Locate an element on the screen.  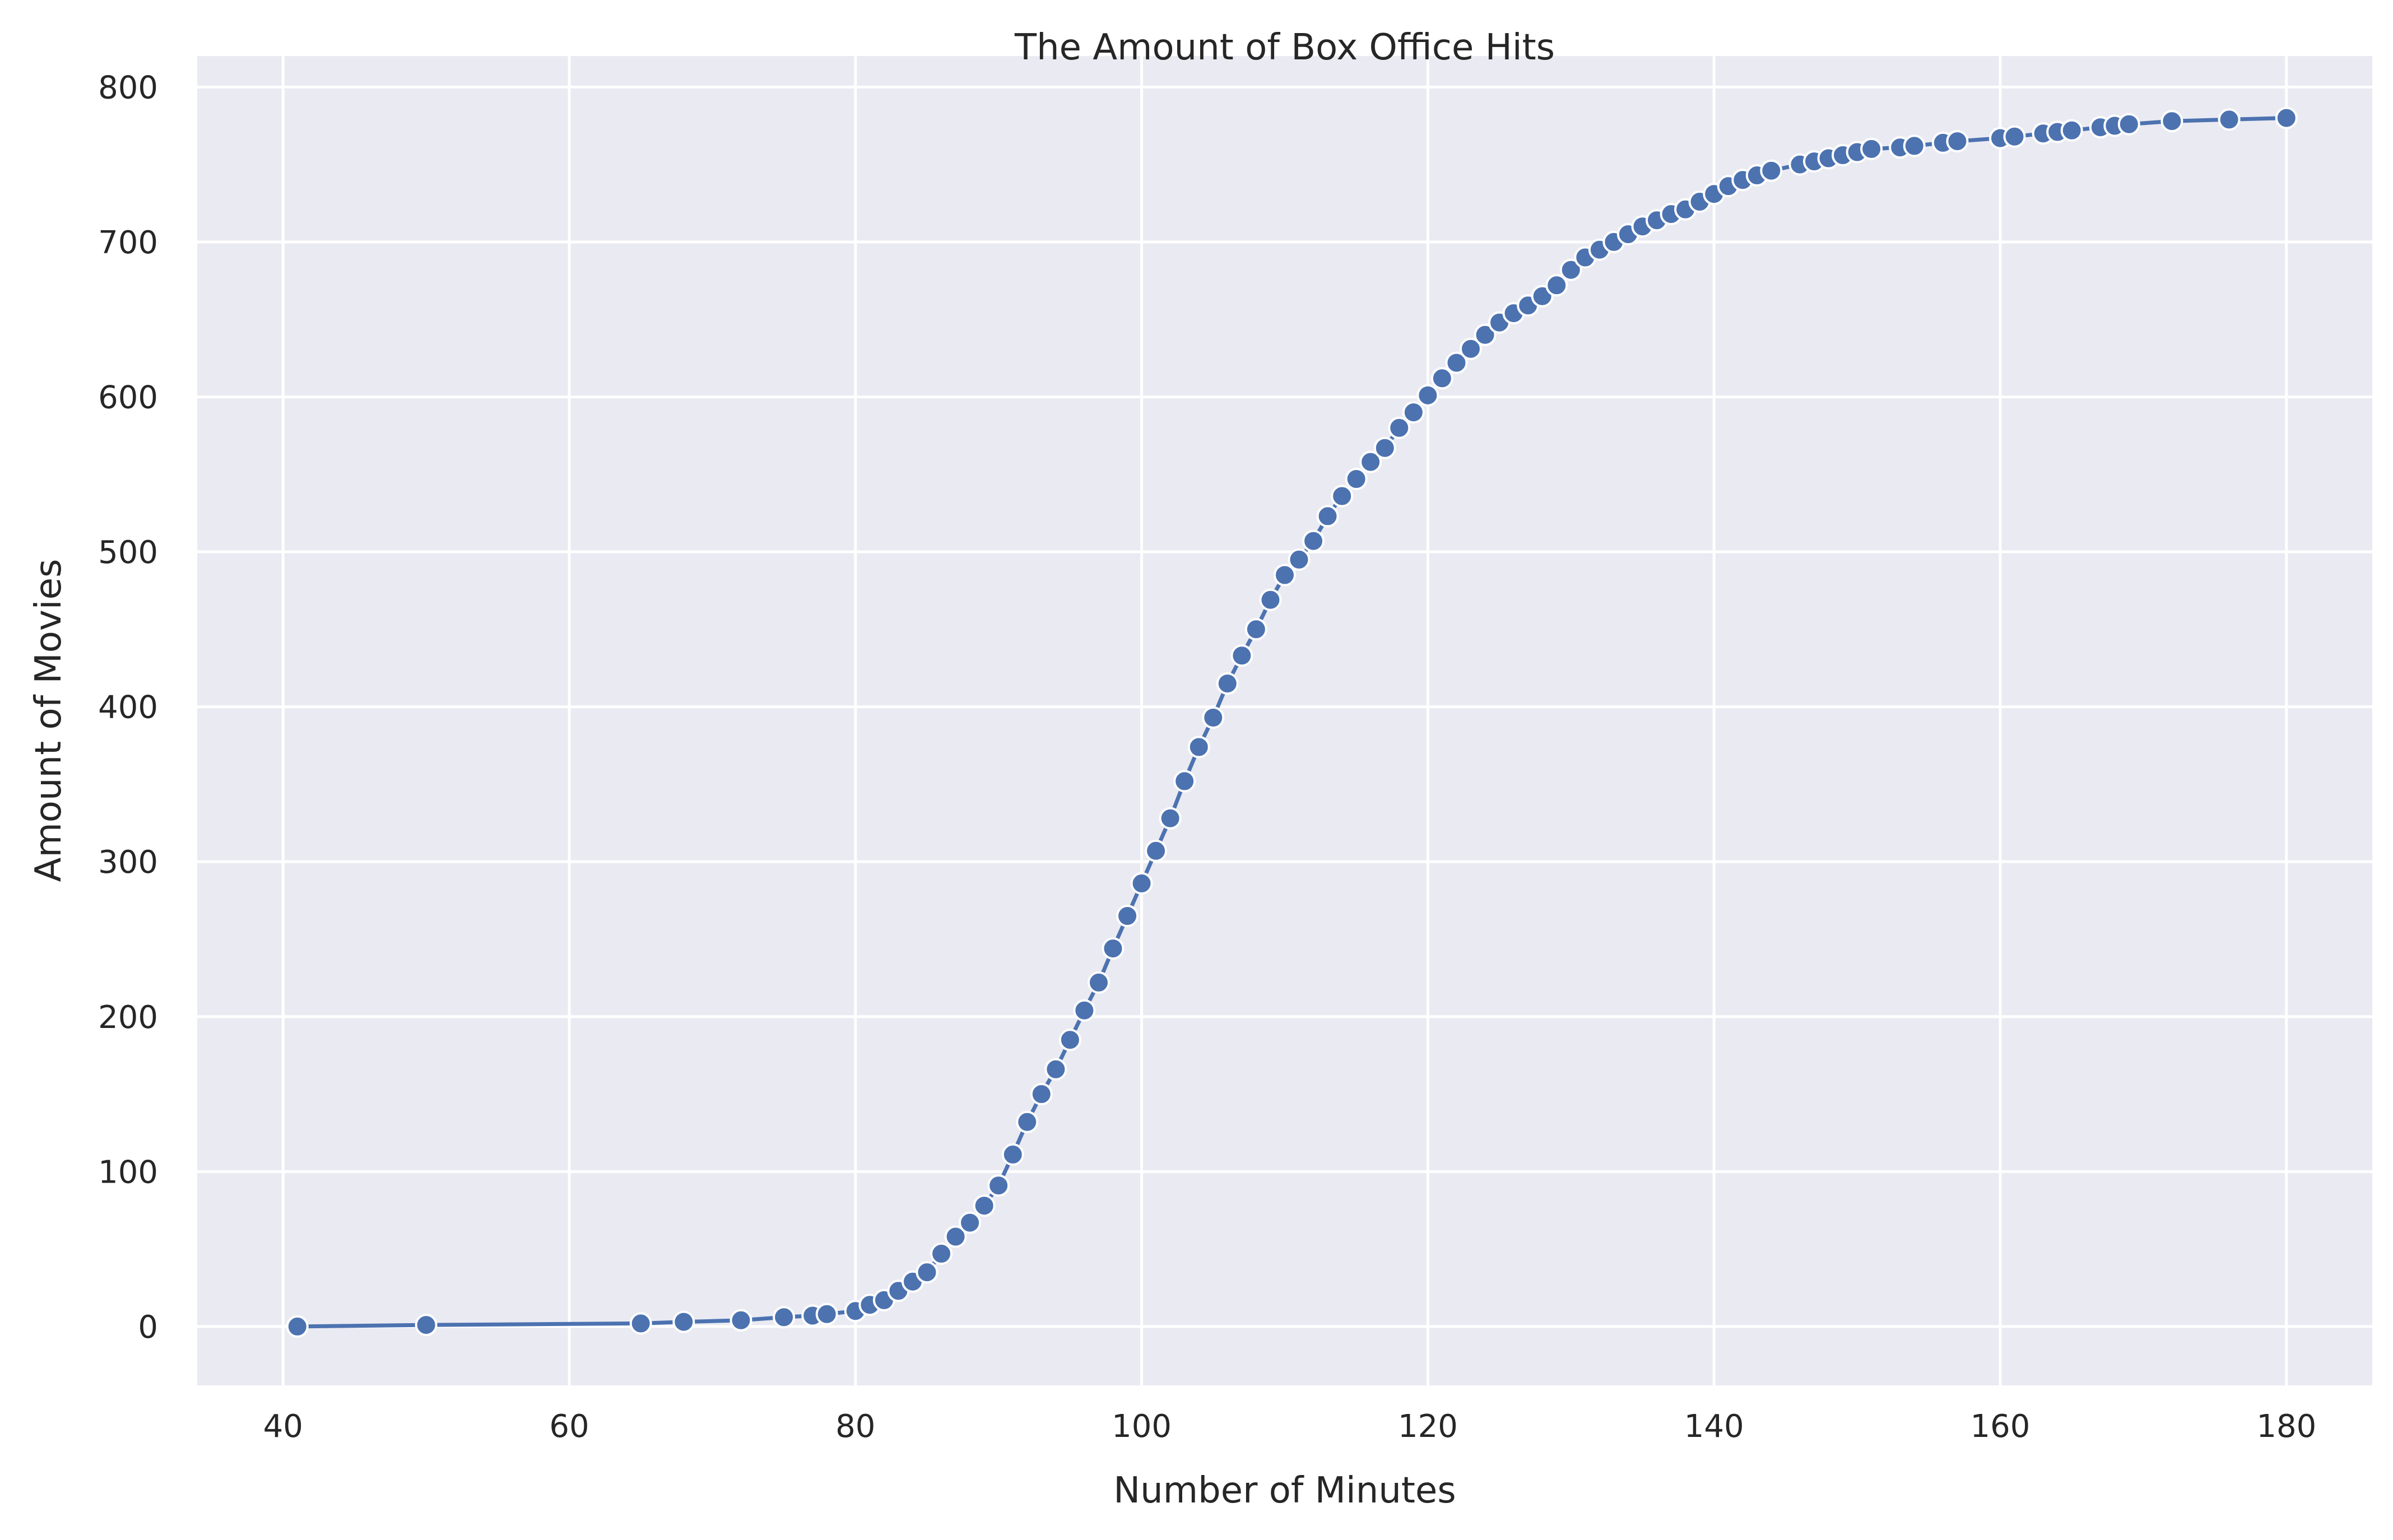
y-tick-label: 0 is located at coordinates (148, 1327).